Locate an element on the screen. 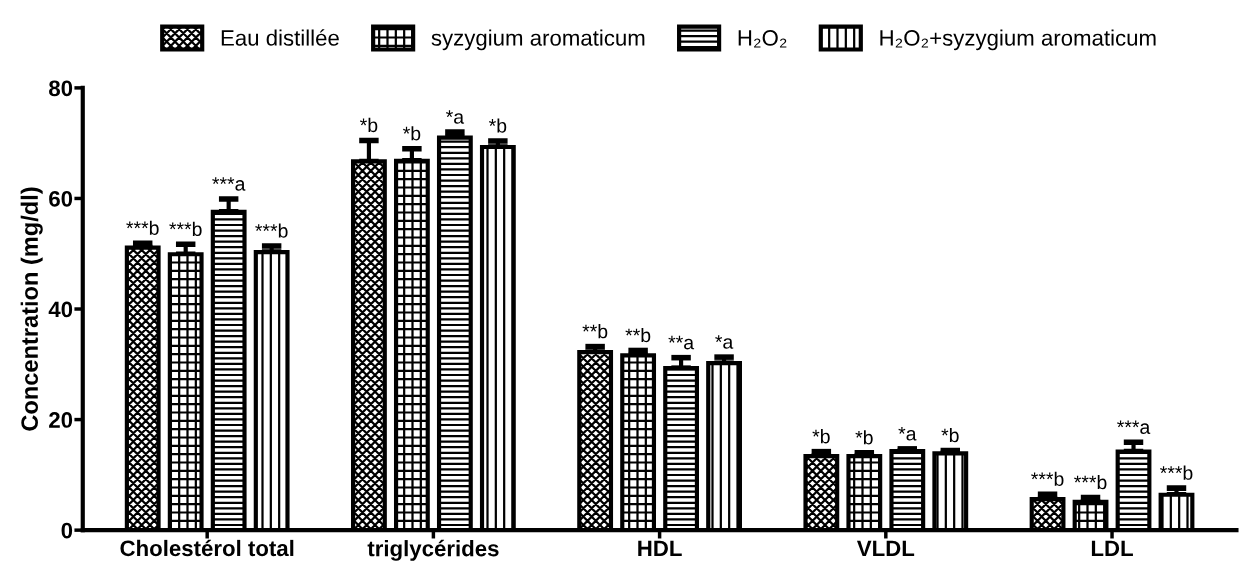 The image size is (1254, 567). x-tick-label: HDL is located at coordinates (660, 548).